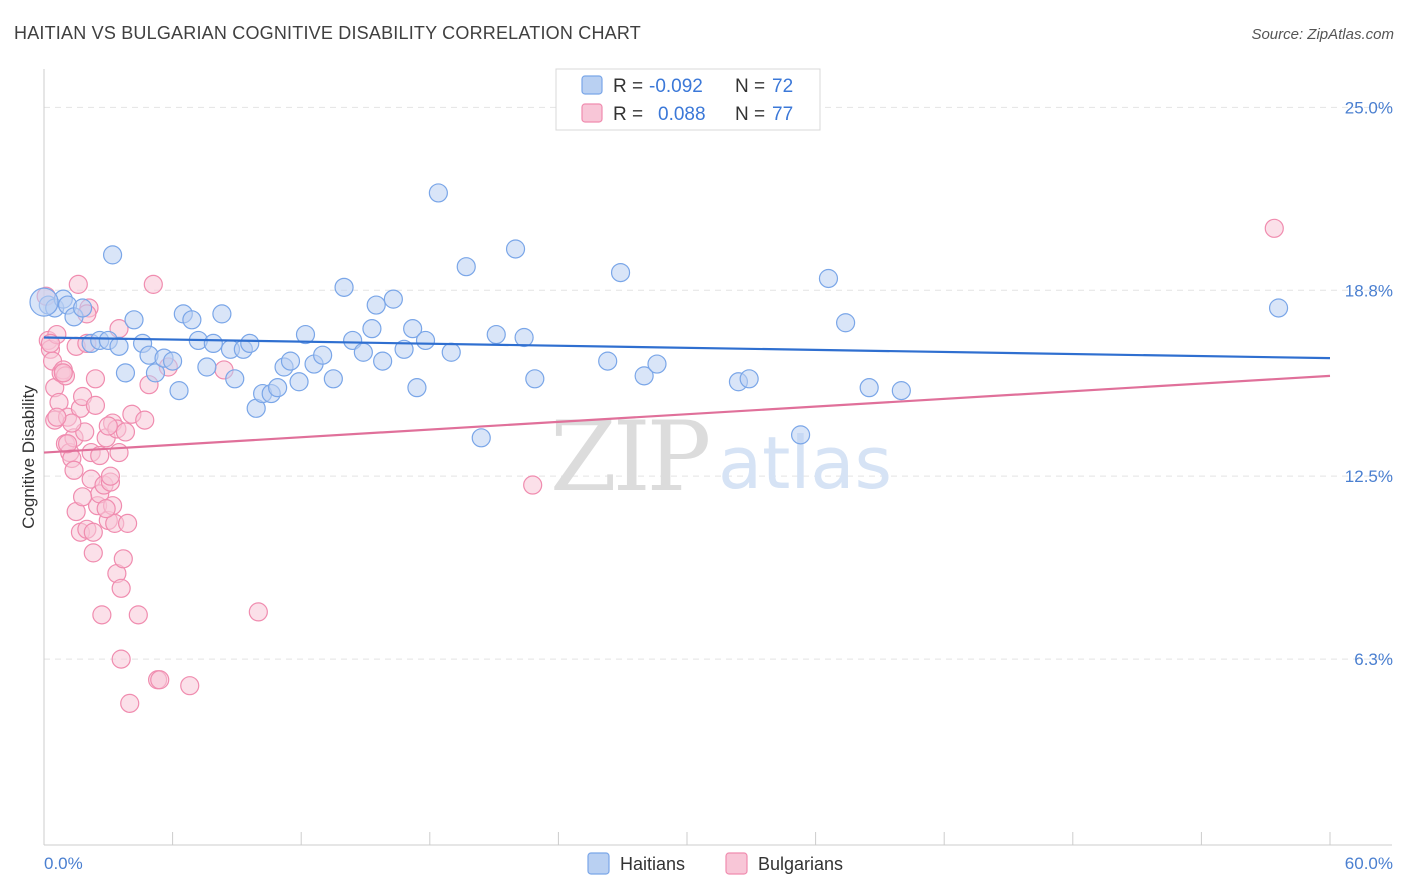 The height and width of the screenshot is (892, 1406). What do you see at coordinates (598, 863) in the screenshot?
I see `bottom-legend-swatch-haitians` at bounding box center [598, 863].